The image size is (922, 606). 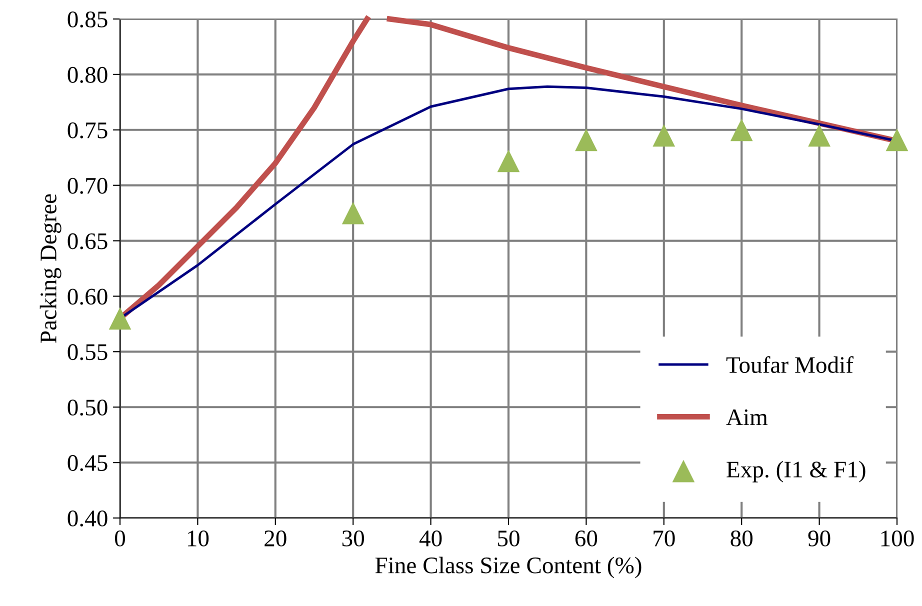 I want to click on legend-label: Toufar Modif, so click(x=790, y=365).